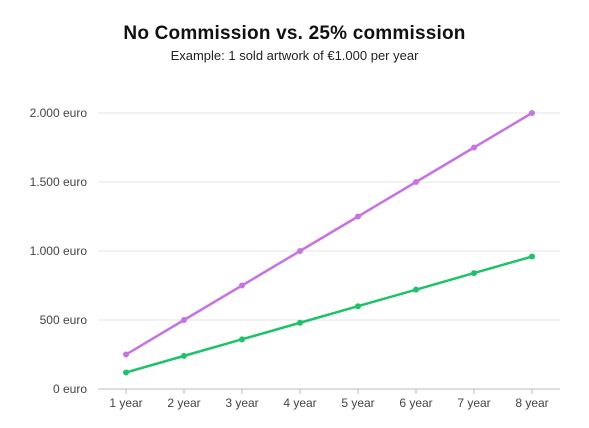 The height and width of the screenshot is (428, 589). Describe the element at coordinates (415, 403) in the screenshot. I see `x-tick-label: 6 year` at that location.